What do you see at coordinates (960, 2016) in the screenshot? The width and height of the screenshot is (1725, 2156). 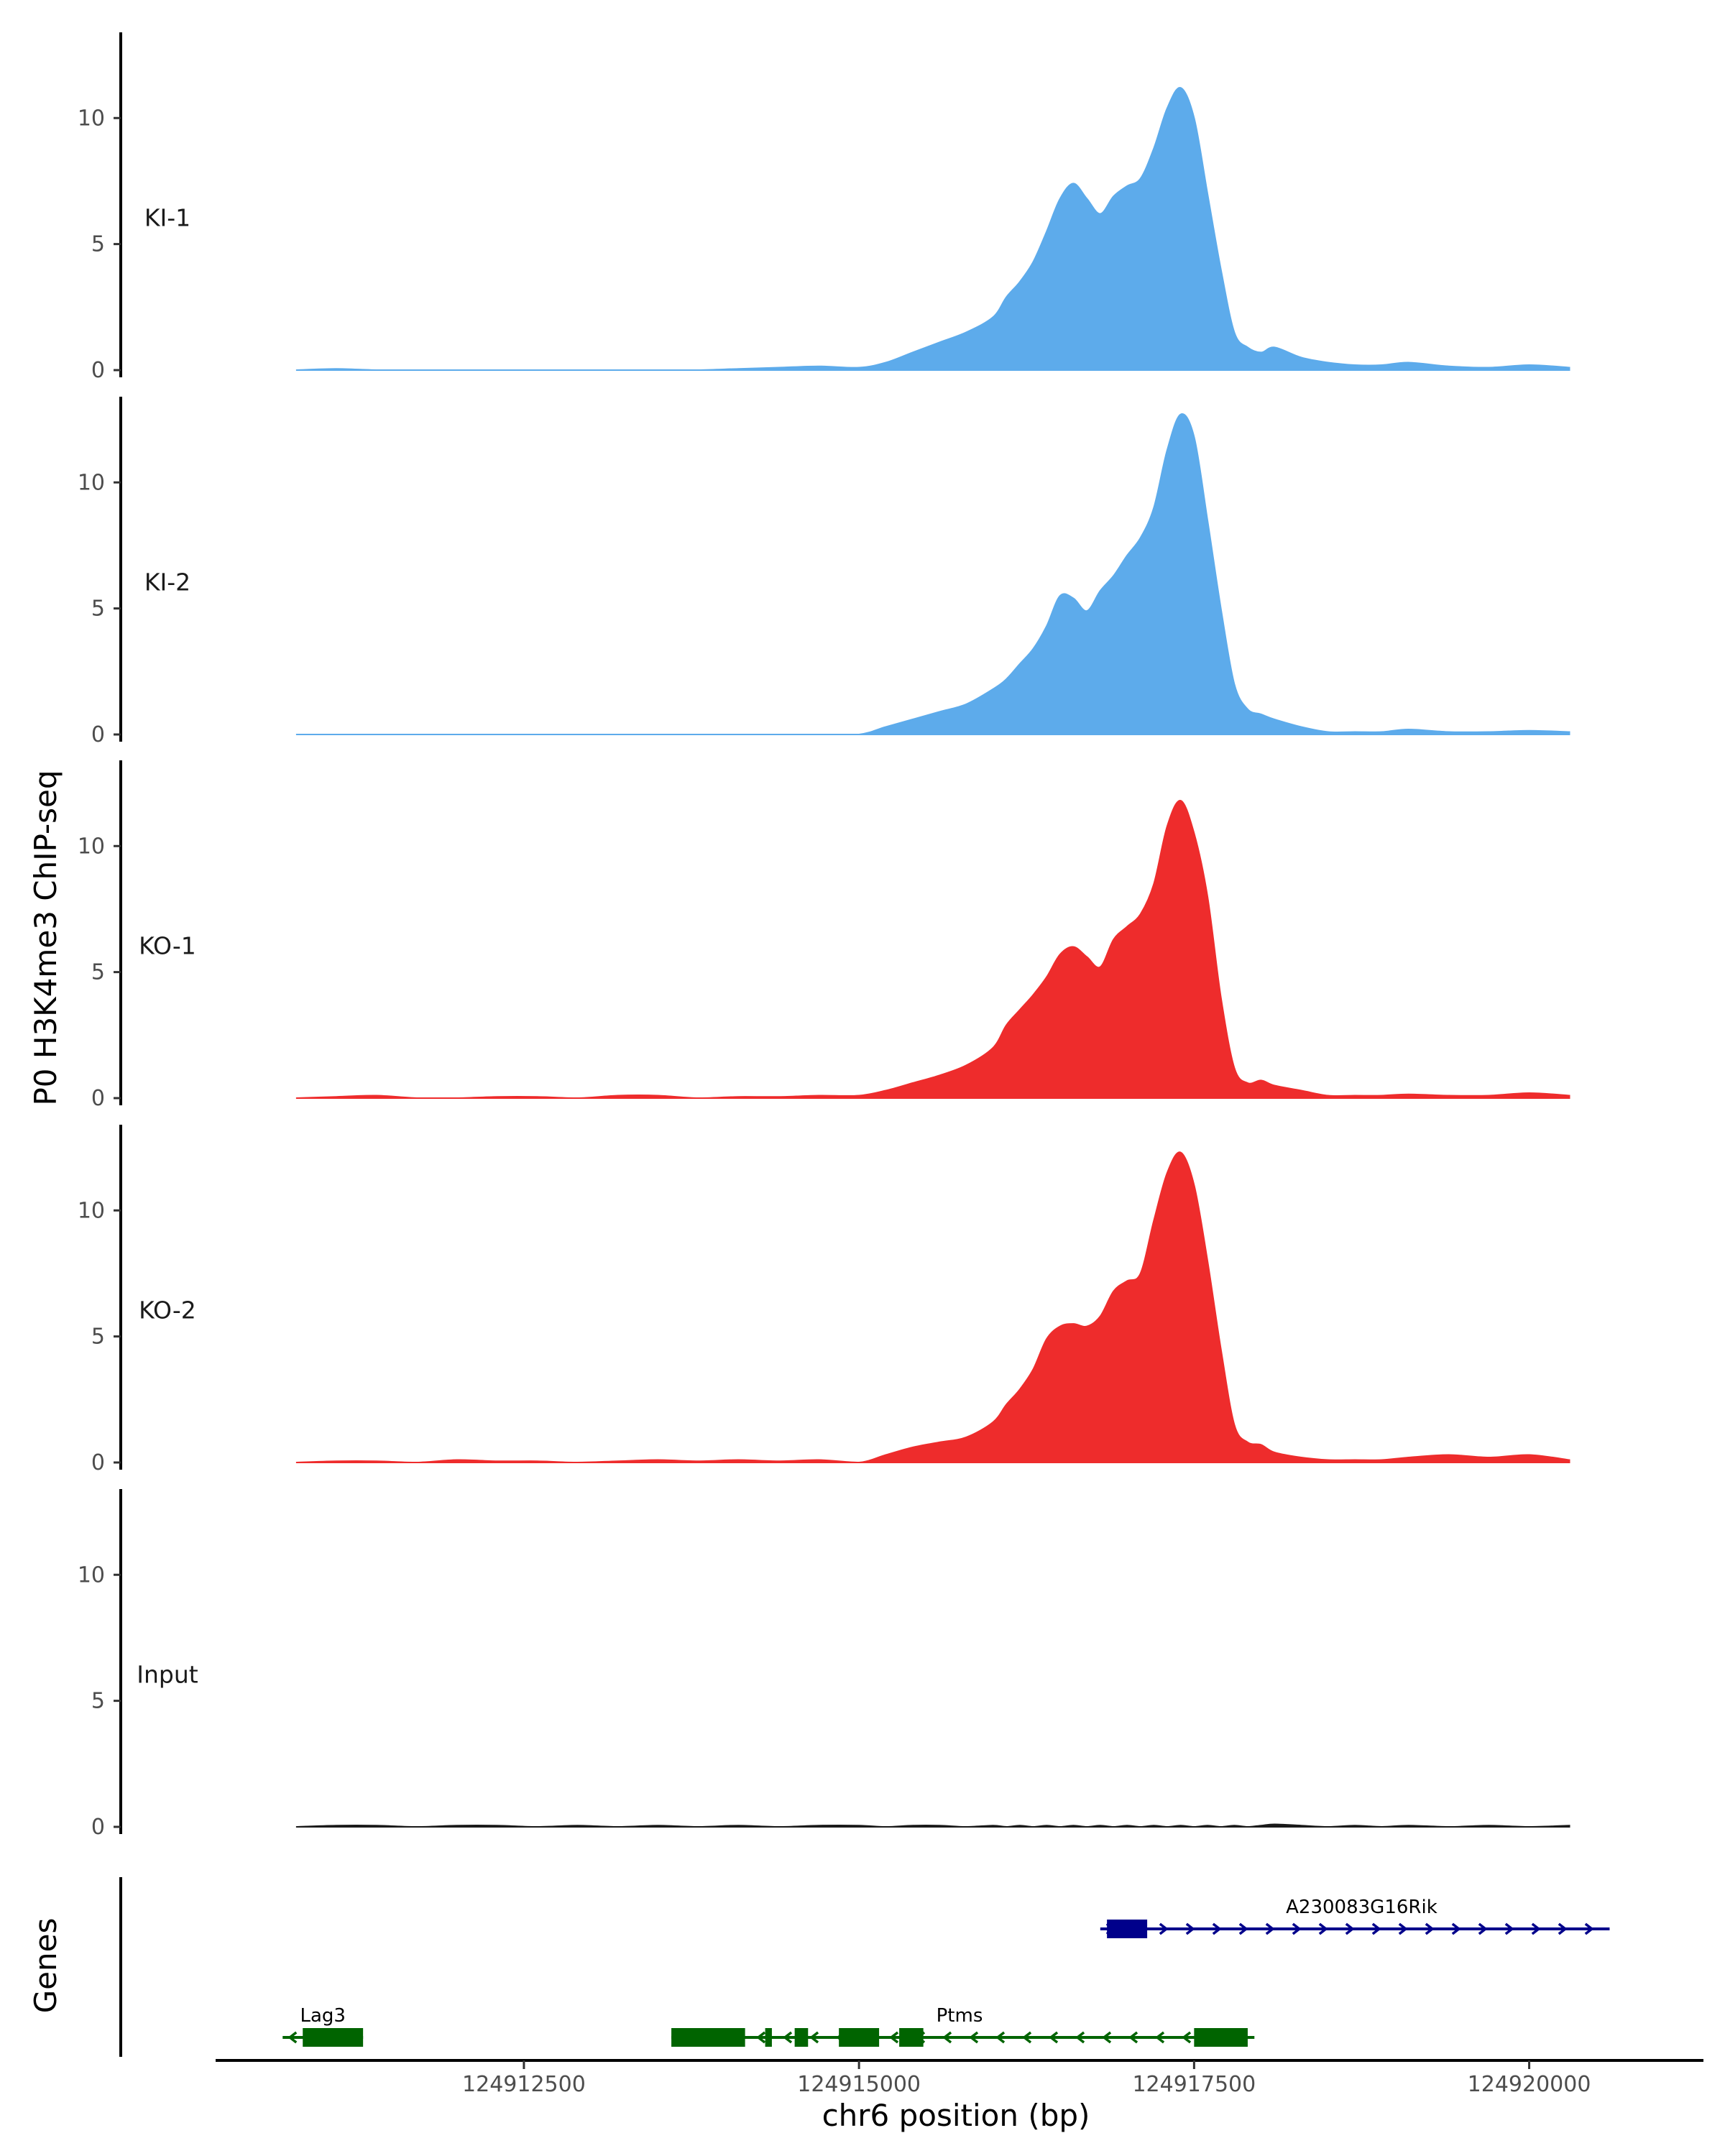 I see `gene-label: Ptms` at bounding box center [960, 2016].